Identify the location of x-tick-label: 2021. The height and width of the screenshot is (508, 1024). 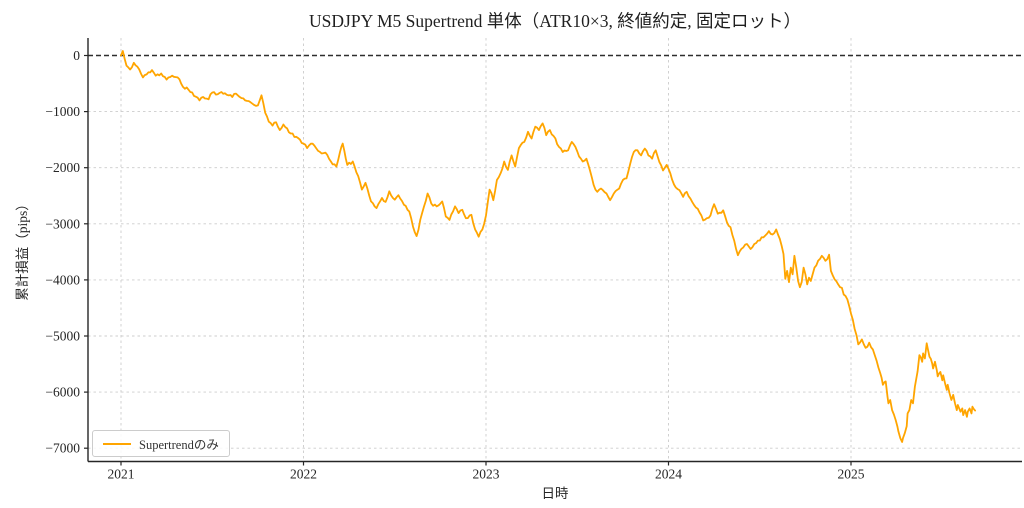
(121, 474).